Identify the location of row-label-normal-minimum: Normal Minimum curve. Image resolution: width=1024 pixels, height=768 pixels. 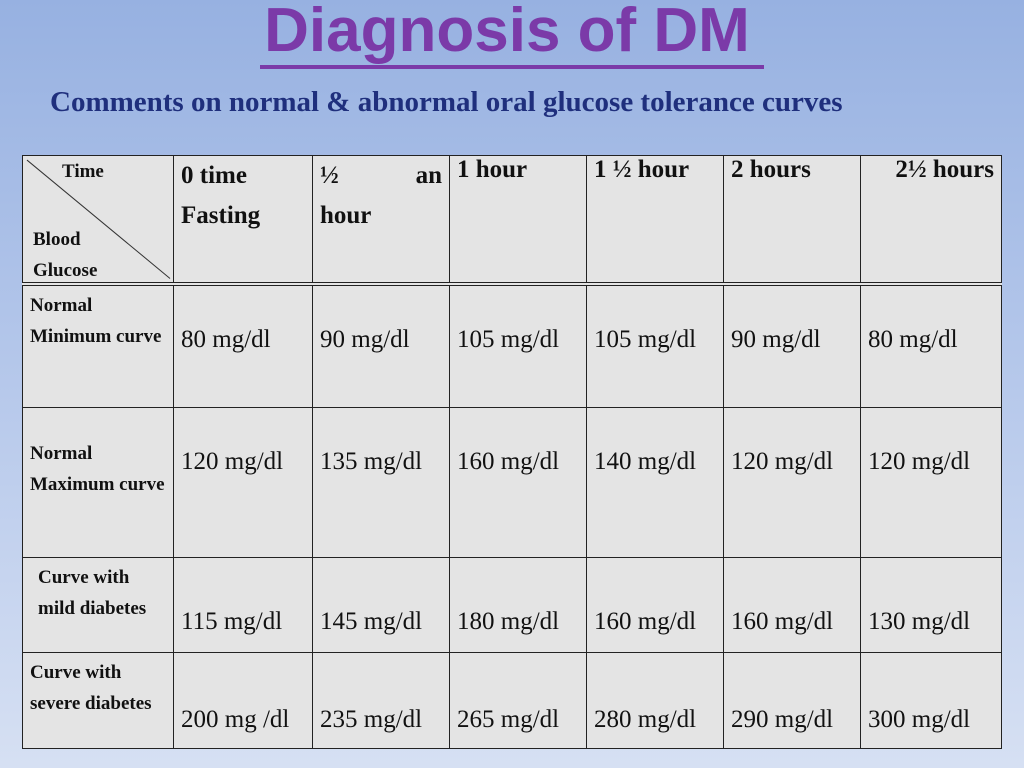
(98, 345).